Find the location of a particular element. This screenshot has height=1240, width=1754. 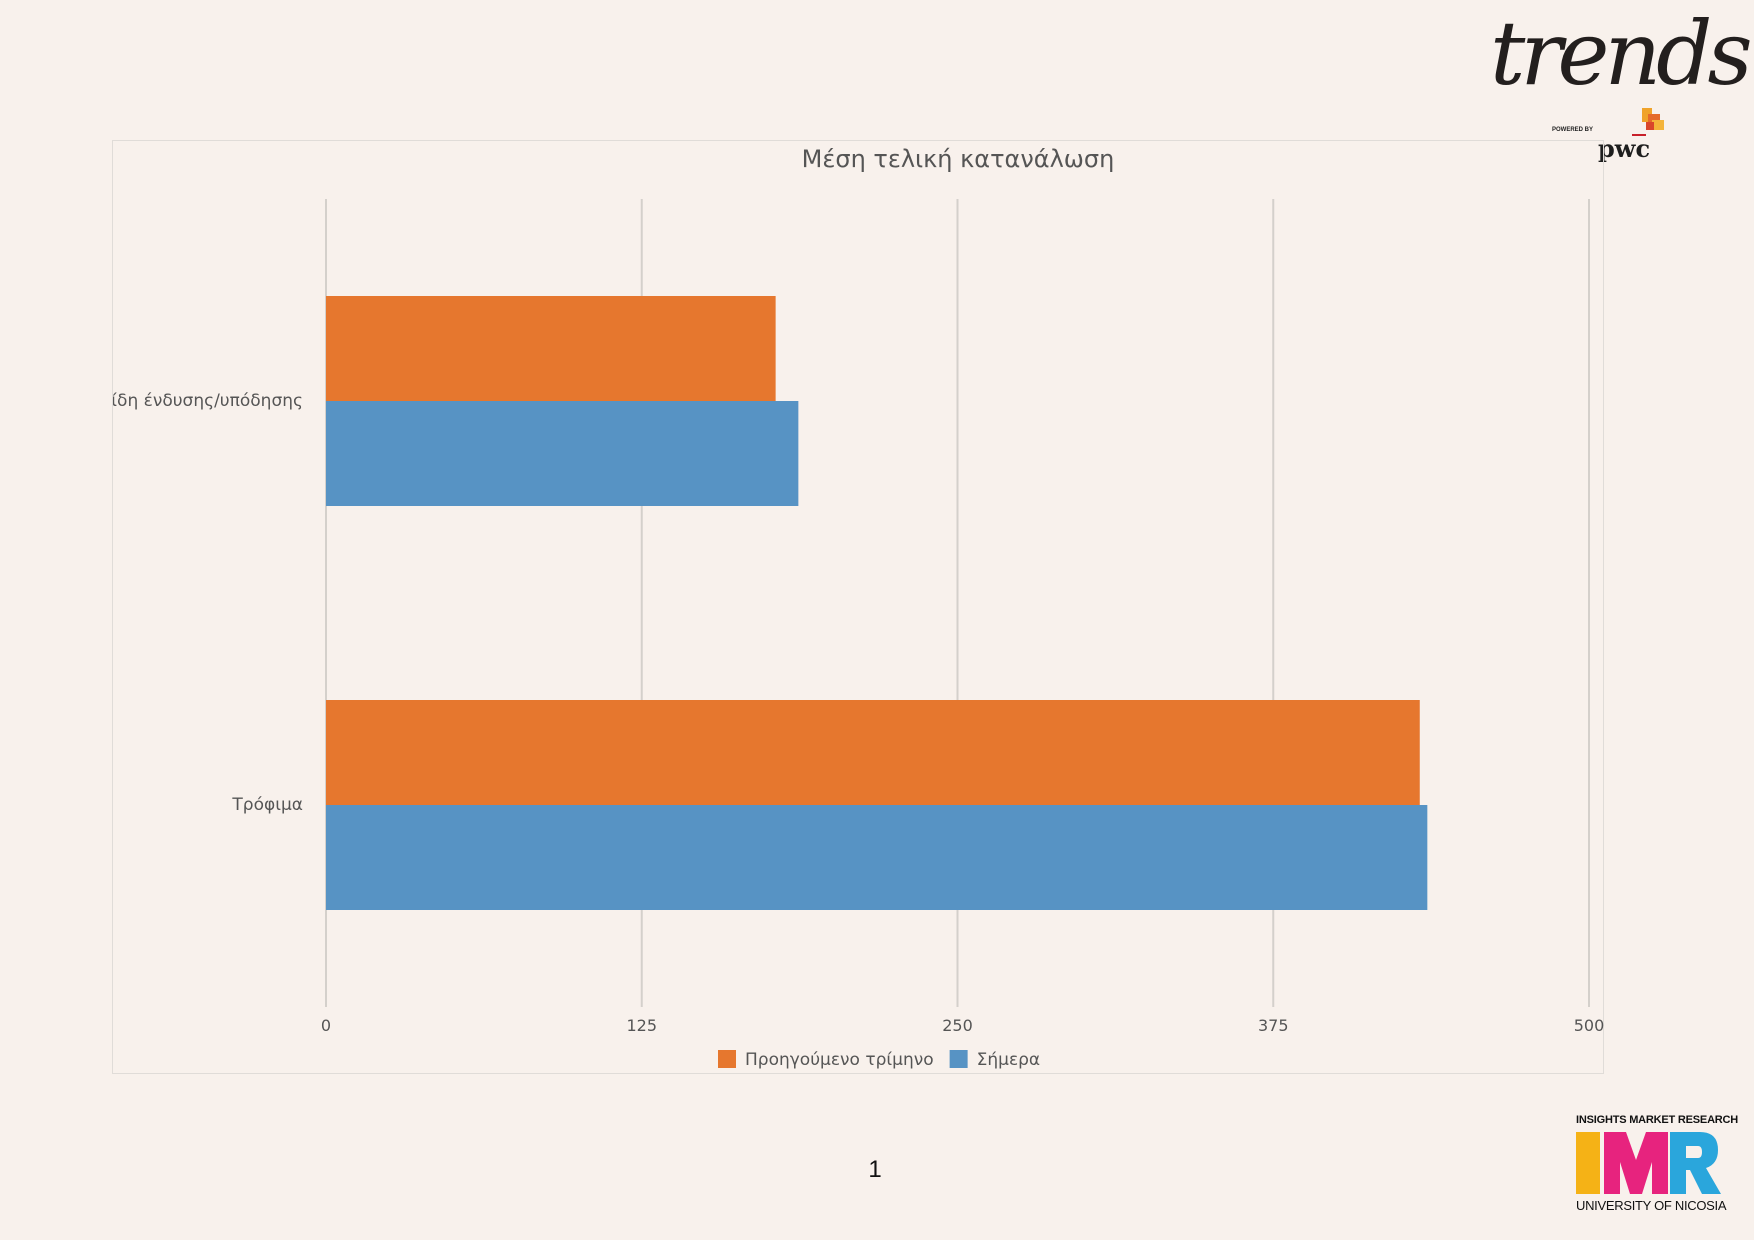

powered-by-label: POWERED BY is located at coordinates (1573, 130).